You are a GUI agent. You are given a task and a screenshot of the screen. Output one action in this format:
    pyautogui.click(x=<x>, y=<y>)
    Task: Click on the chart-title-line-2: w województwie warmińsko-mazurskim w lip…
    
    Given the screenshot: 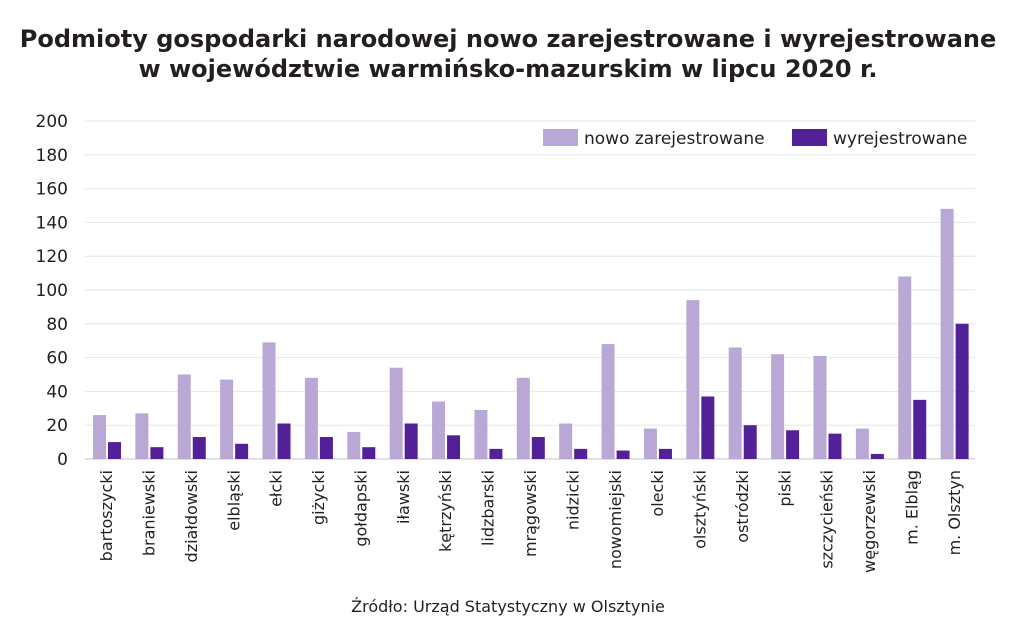 What is the action you would take?
    pyautogui.click(x=508, y=69)
    